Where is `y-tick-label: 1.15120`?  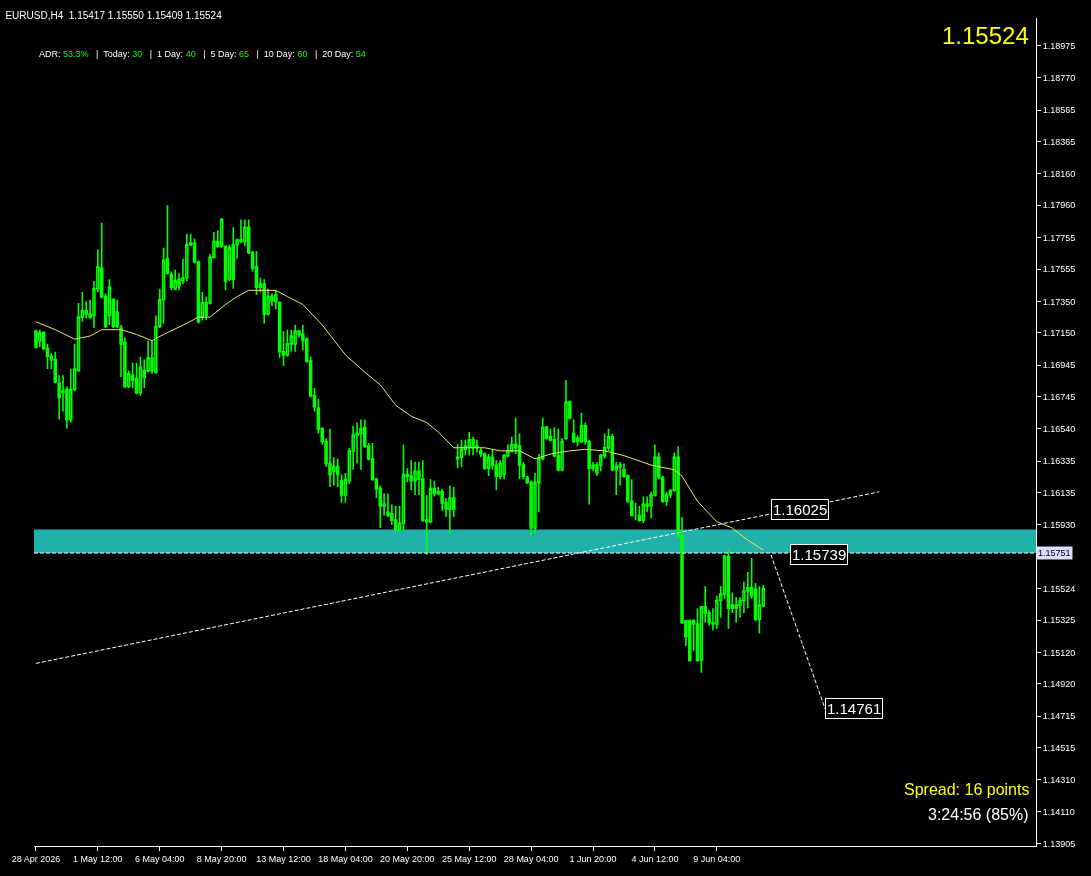
y-tick-label: 1.15120 is located at coordinates (1059, 652).